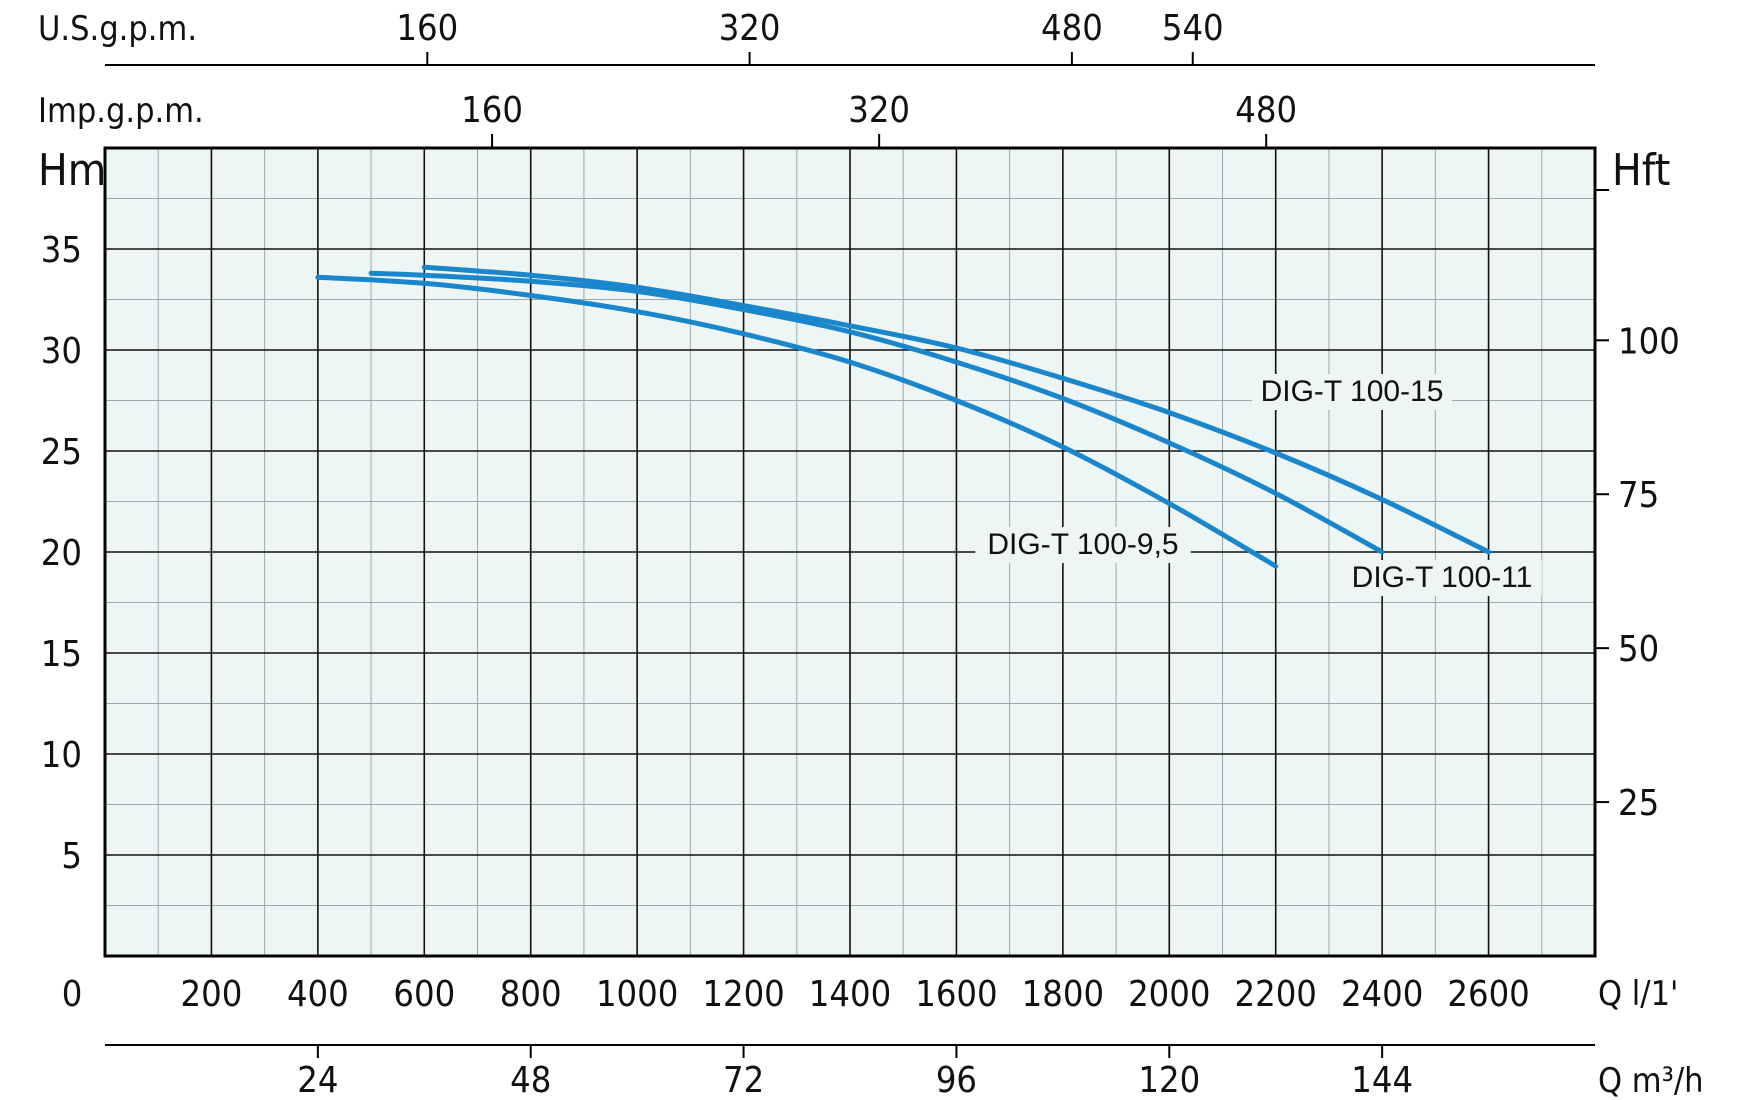 This screenshot has width=1750, height=1100. Describe the element at coordinates (855, 1072) in the screenshot. I see `m3h-axis-ticks: 24 48 72 96 120 144` at that location.